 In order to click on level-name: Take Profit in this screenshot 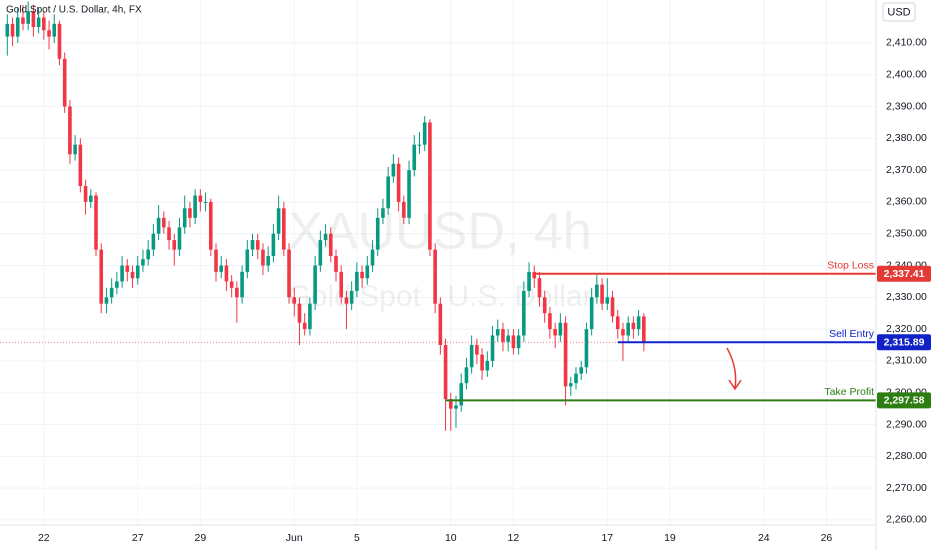, I will do `click(849, 392)`.